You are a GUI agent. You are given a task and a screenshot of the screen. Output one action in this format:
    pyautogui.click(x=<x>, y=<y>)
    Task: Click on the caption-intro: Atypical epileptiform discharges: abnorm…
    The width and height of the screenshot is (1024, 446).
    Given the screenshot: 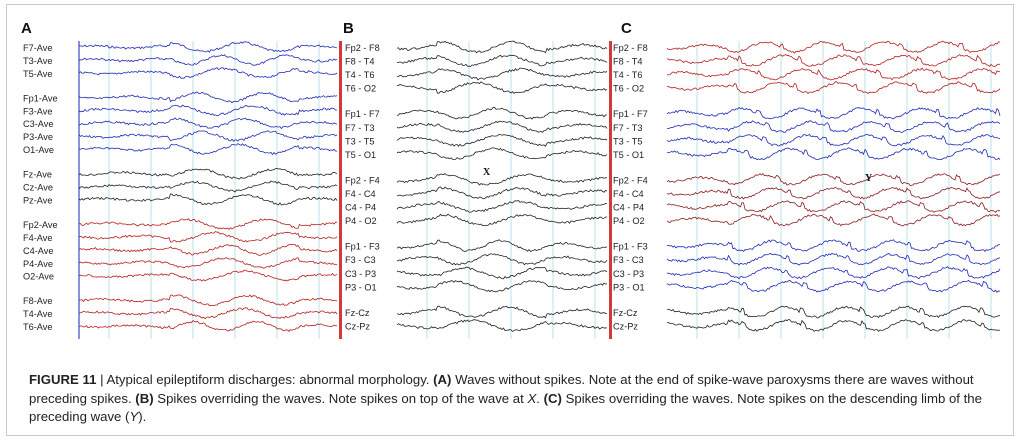 What is the action you would take?
    pyautogui.click(x=270, y=379)
    